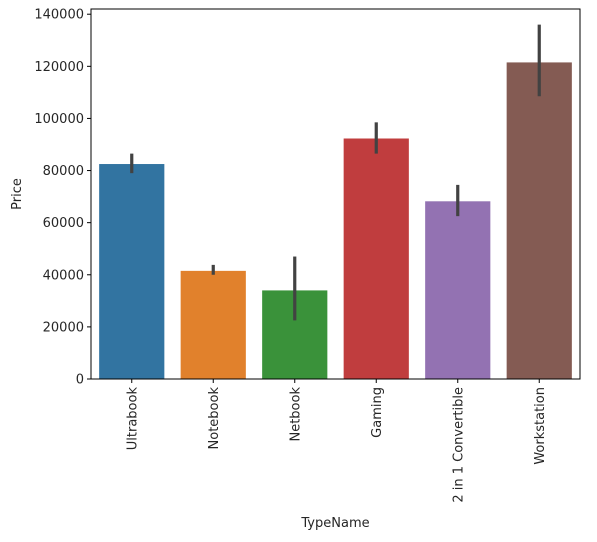 This screenshot has height=542, width=597. I want to click on bar-gaming, so click(376, 258).